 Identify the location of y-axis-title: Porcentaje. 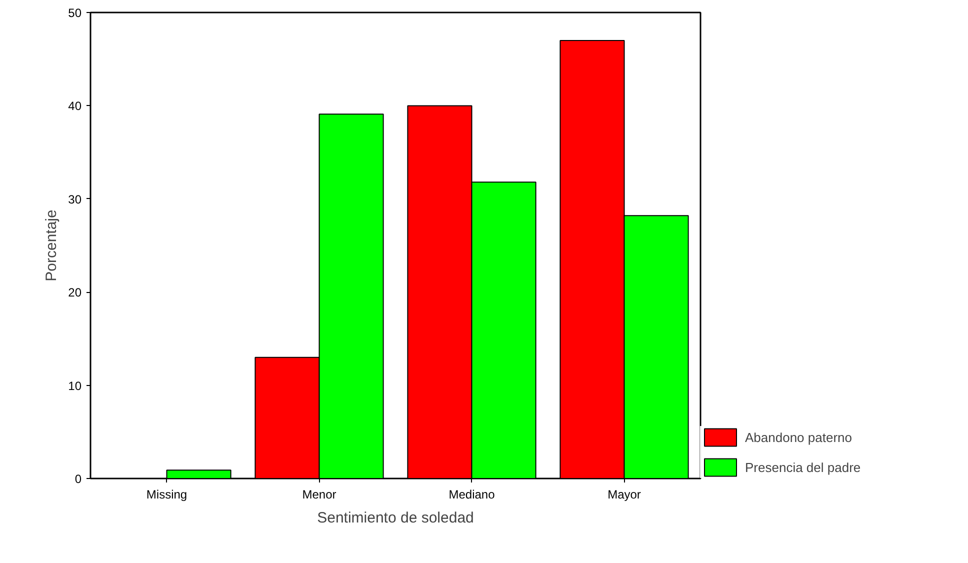
(51, 246).